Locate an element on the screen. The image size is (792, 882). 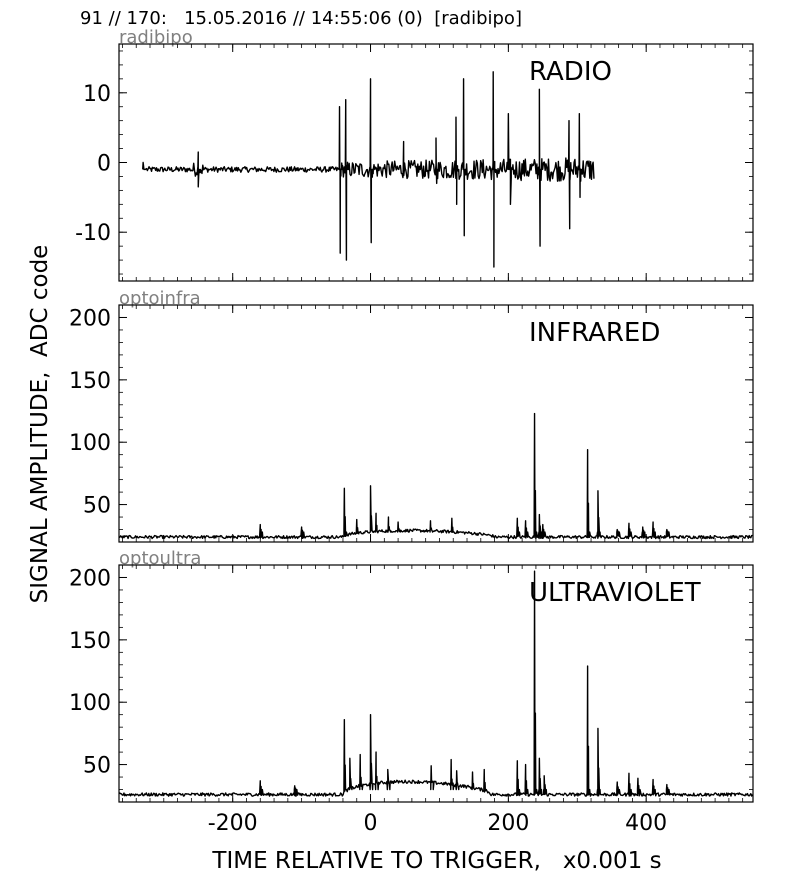
panel-title: ULTRAVIOLET is located at coordinates (615, 593).